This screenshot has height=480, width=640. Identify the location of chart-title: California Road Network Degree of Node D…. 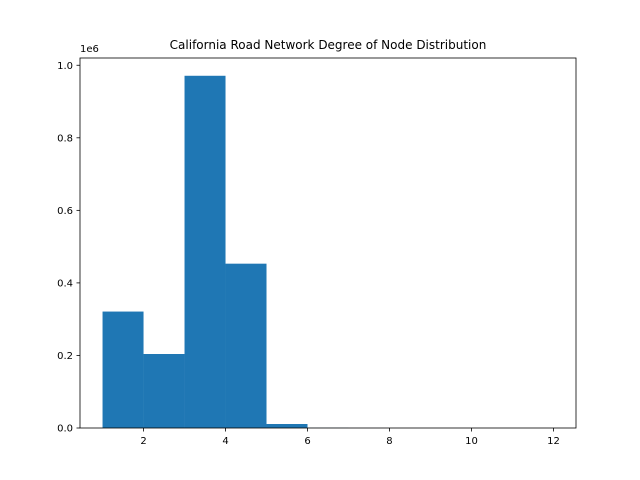
(328, 45).